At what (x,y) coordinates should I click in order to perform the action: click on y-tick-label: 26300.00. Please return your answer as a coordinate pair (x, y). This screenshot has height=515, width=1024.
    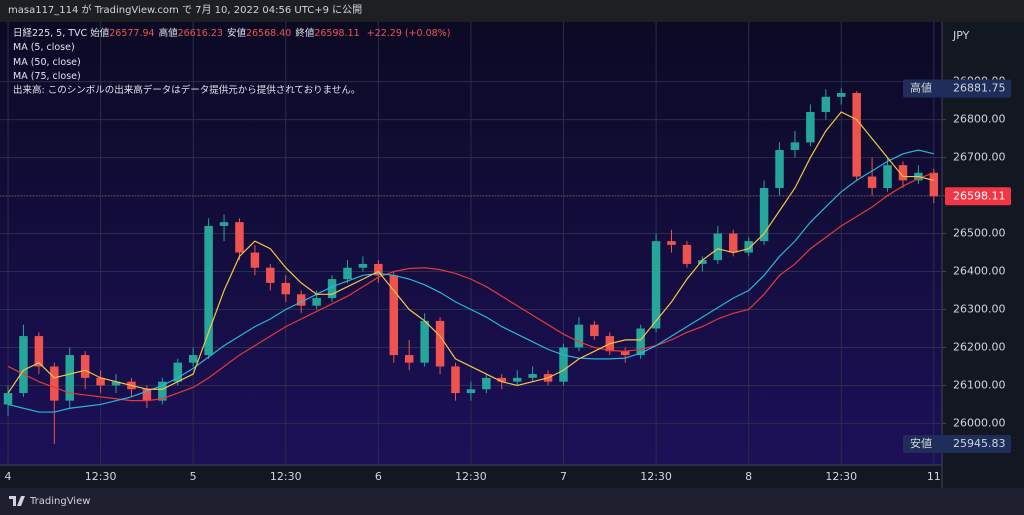
    Looking at the image, I should click on (979, 308).